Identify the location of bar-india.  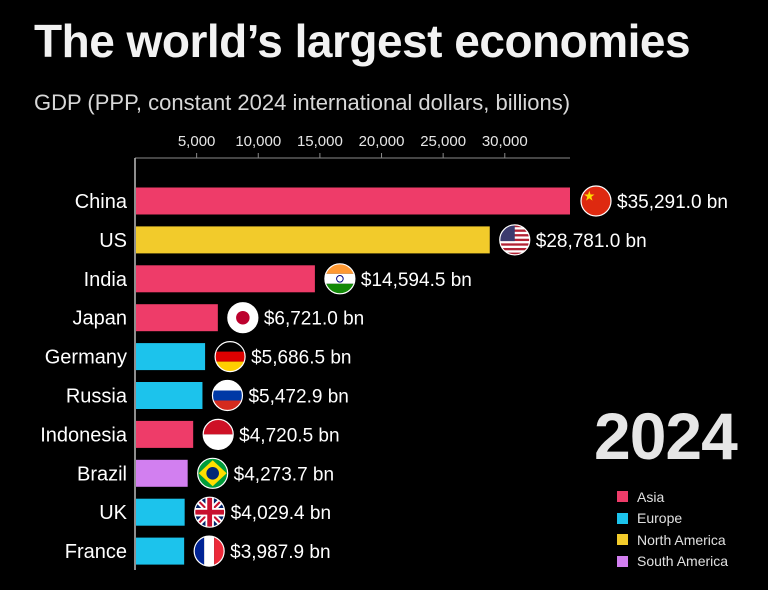
(225, 279).